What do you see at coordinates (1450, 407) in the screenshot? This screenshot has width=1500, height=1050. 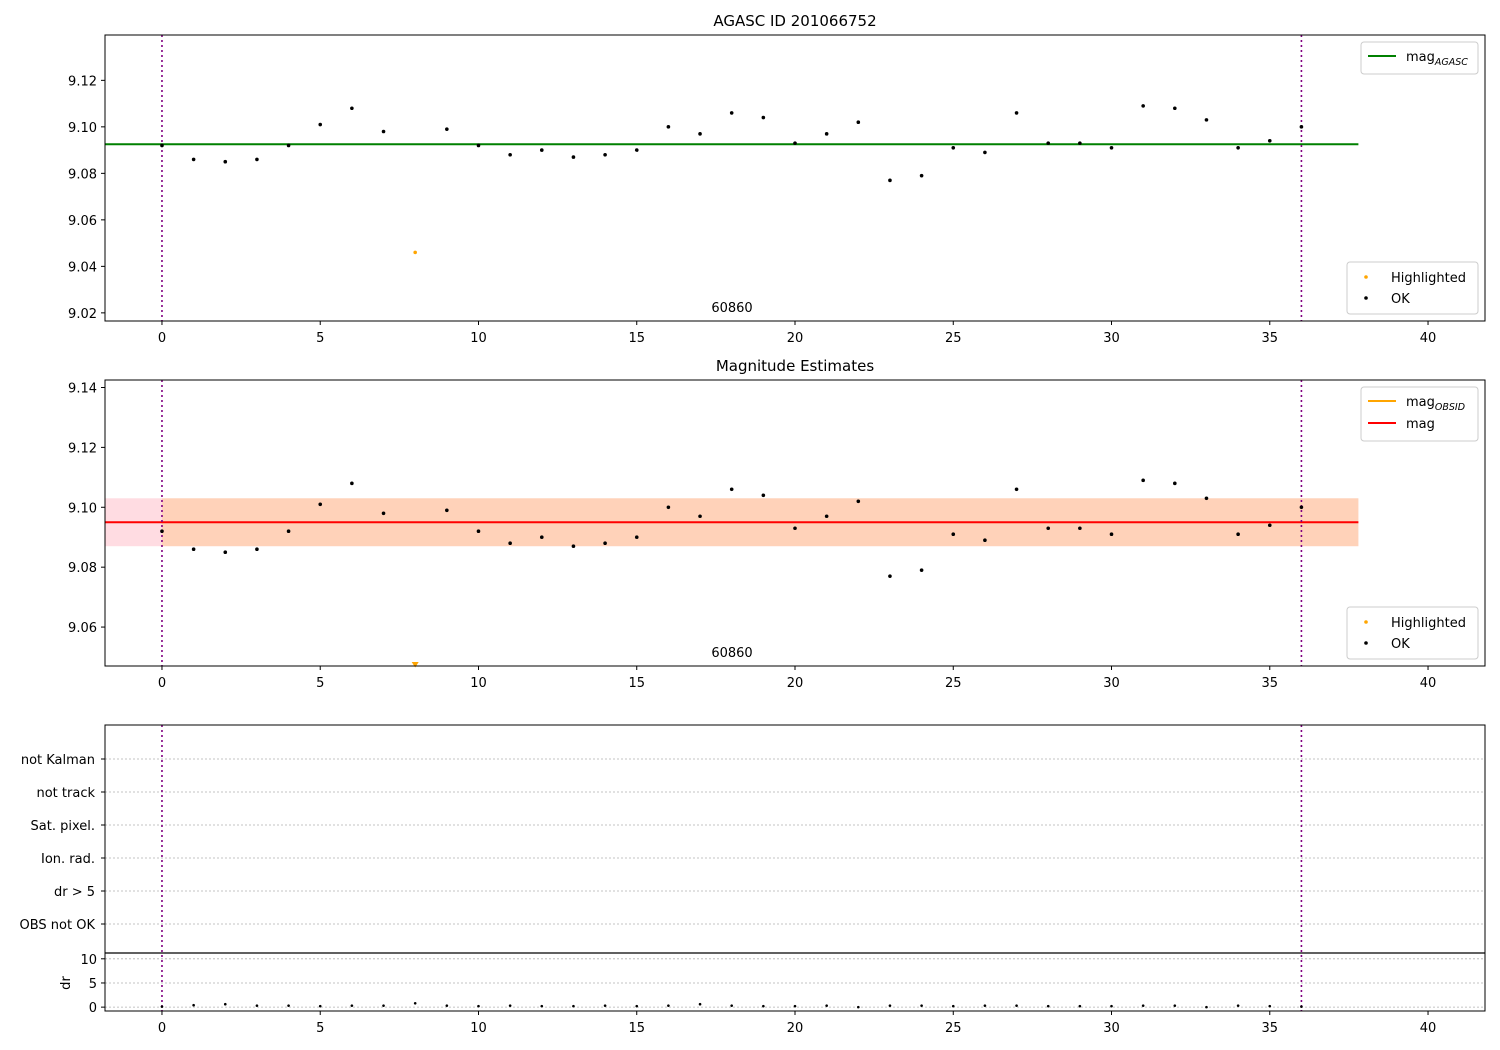 I see `legend-line-subscript: OBSID` at bounding box center [1450, 407].